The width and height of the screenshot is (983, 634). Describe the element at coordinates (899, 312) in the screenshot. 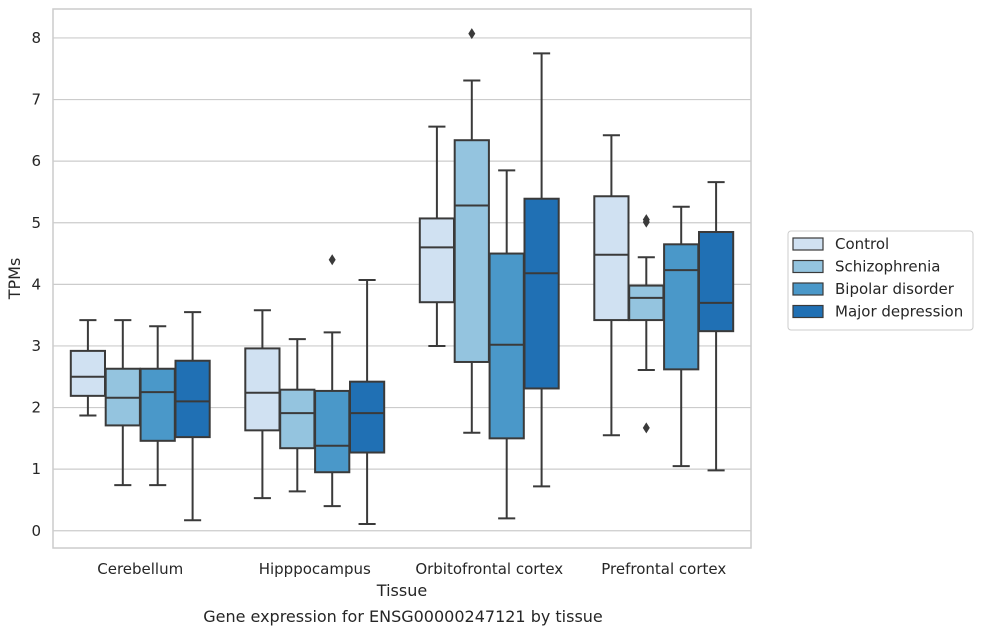

I see `legend-label: Major depression` at that location.